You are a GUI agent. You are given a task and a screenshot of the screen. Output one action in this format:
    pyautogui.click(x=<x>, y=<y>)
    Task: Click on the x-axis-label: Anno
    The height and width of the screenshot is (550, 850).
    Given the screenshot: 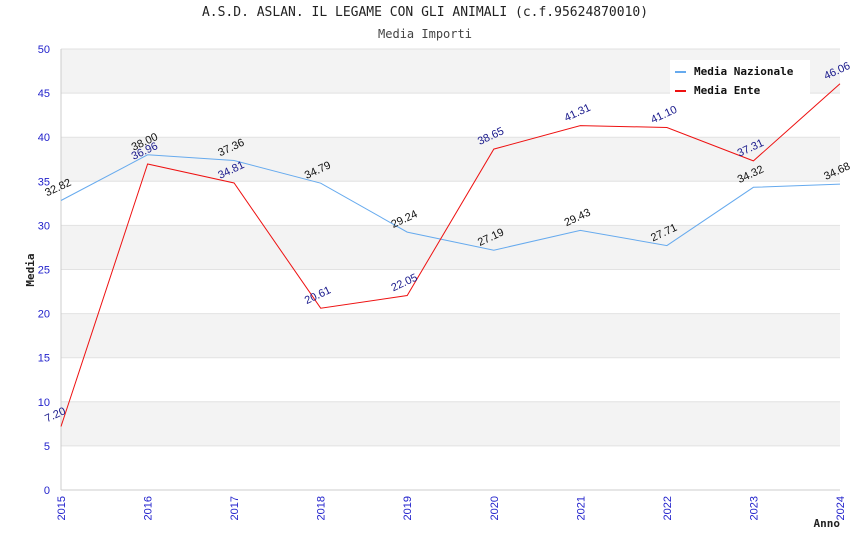 What is the action you would take?
    pyautogui.click(x=827, y=523)
    